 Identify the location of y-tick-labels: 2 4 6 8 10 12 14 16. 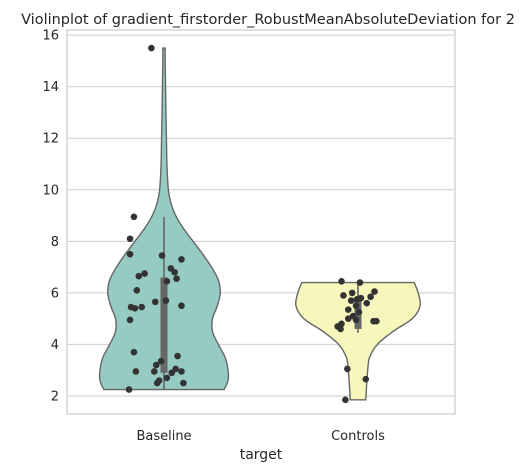
(50, 217).